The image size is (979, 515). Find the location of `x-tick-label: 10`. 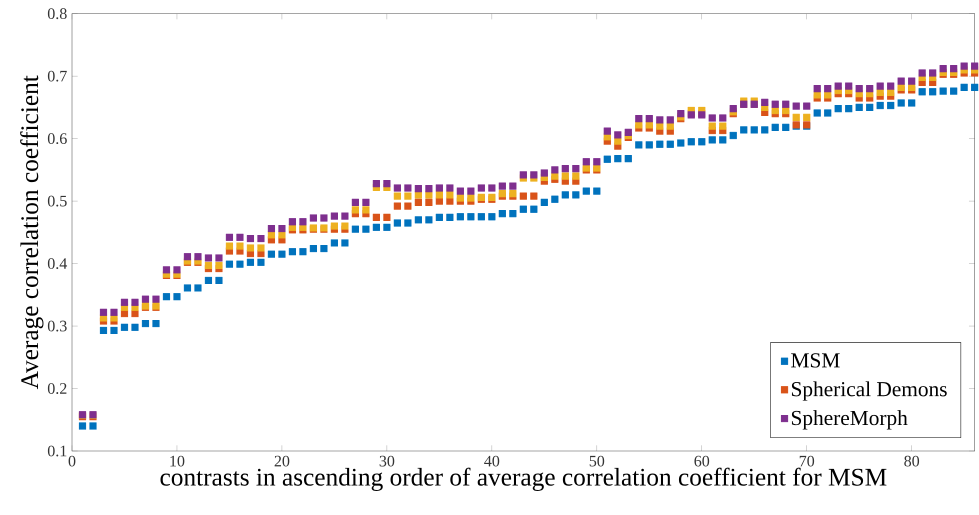

x-tick-label: 10 is located at coordinates (177, 461).